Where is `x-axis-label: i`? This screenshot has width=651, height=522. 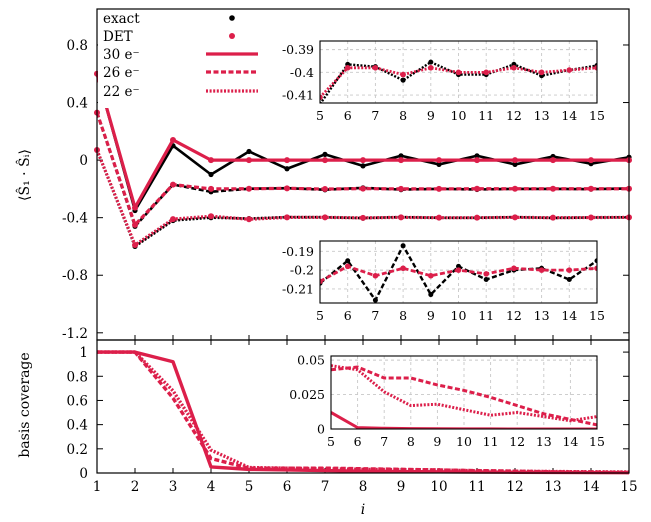
x-axis-label: i is located at coordinates (363, 510).